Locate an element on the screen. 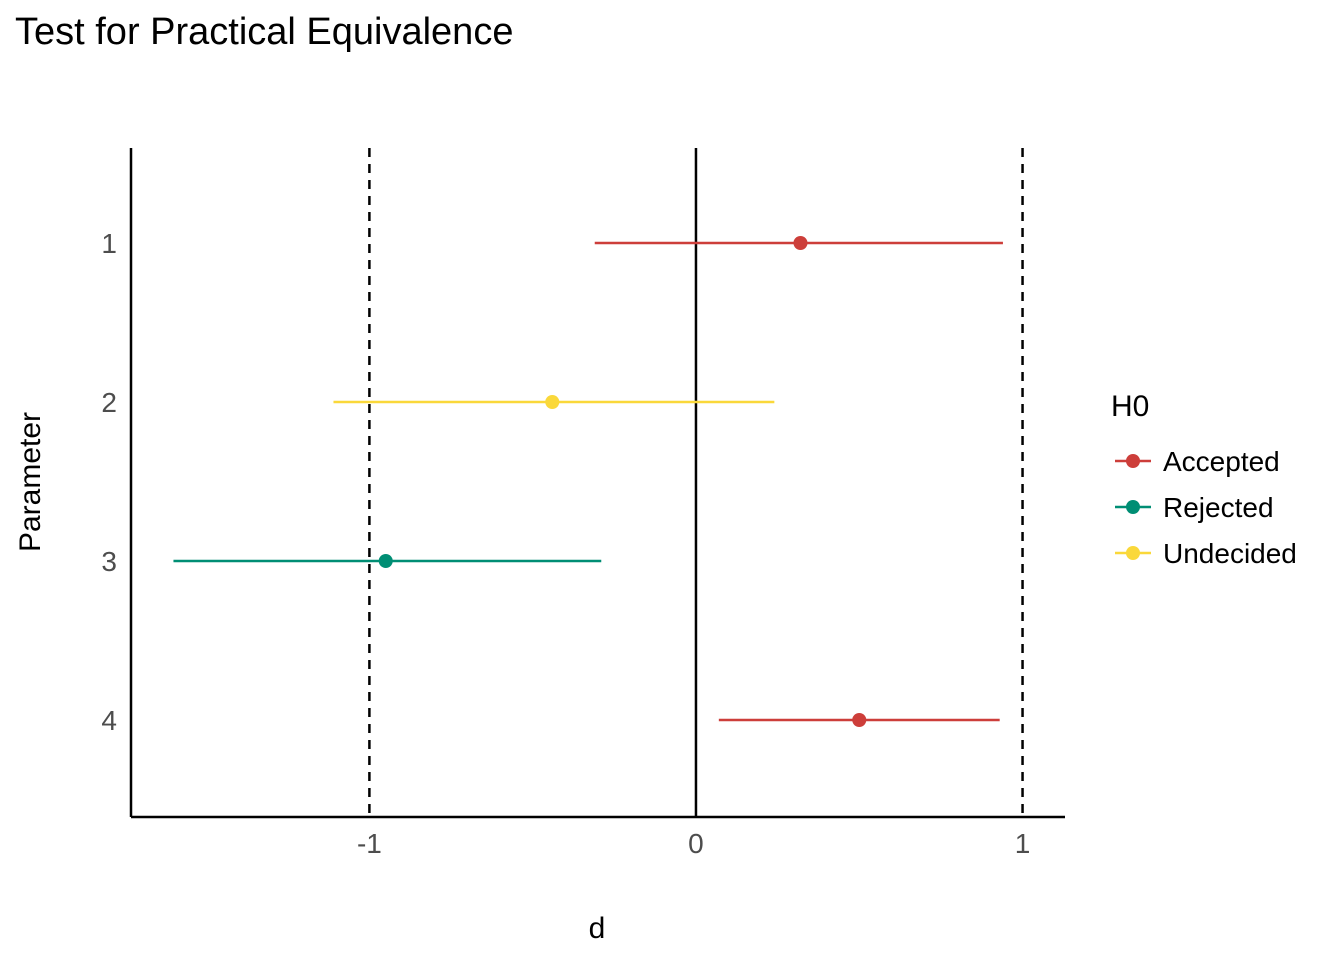 The image size is (1344, 960). y-tick-label: 3 is located at coordinates (109, 561).